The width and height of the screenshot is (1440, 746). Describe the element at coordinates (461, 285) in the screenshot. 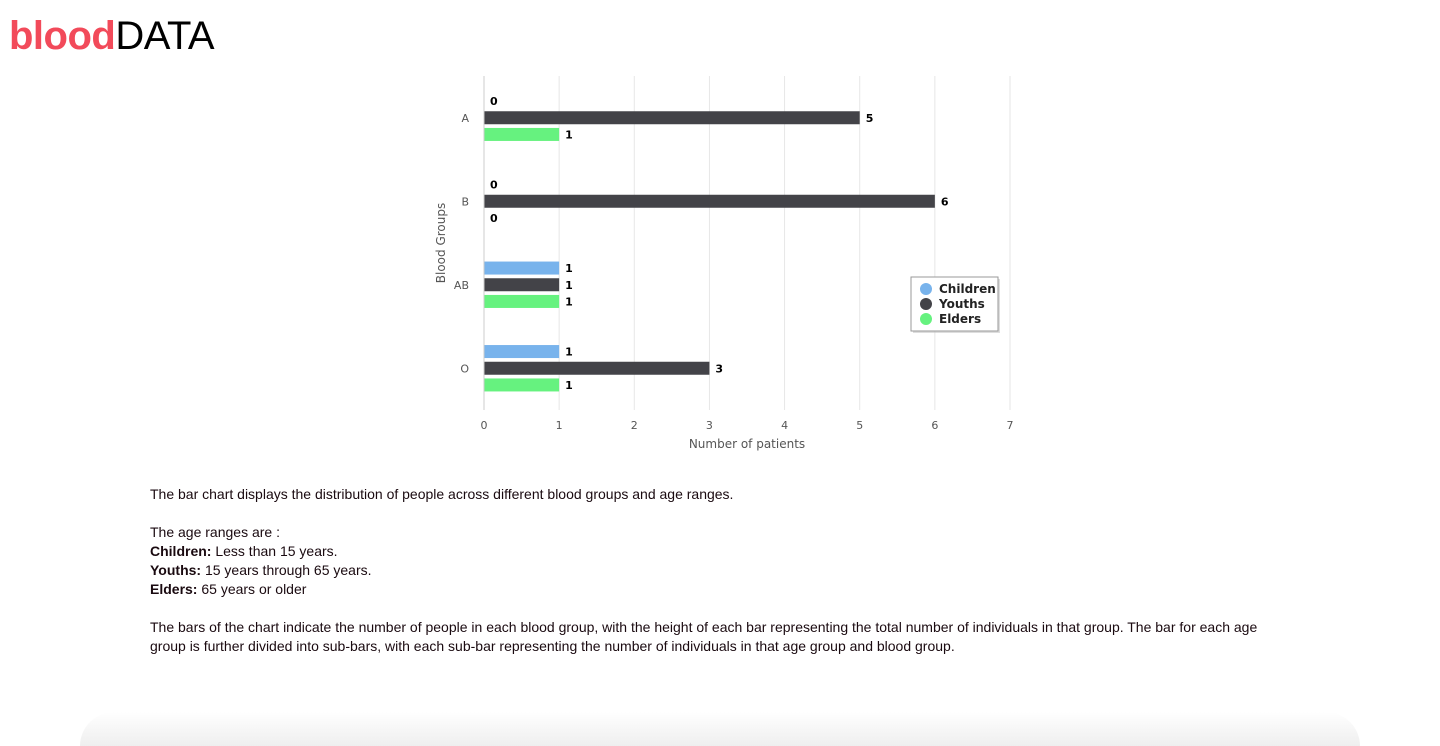

I see `y-category-label: AB` at that location.